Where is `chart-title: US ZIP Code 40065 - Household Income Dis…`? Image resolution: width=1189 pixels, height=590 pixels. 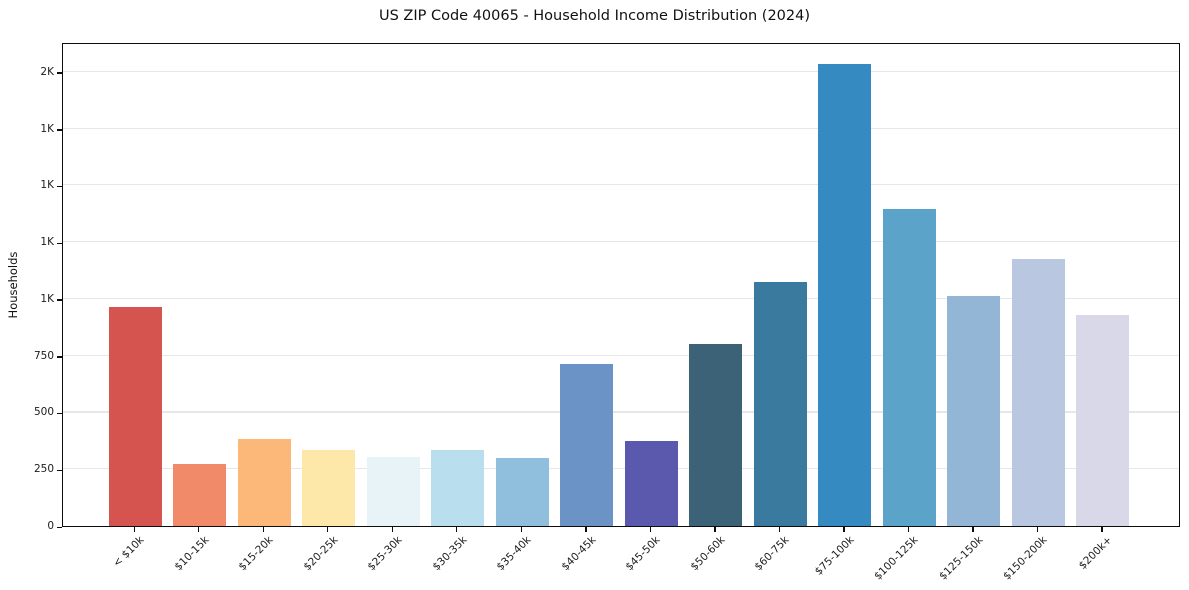 chart-title: US ZIP Code 40065 - Household Income Dis… is located at coordinates (594, 16).